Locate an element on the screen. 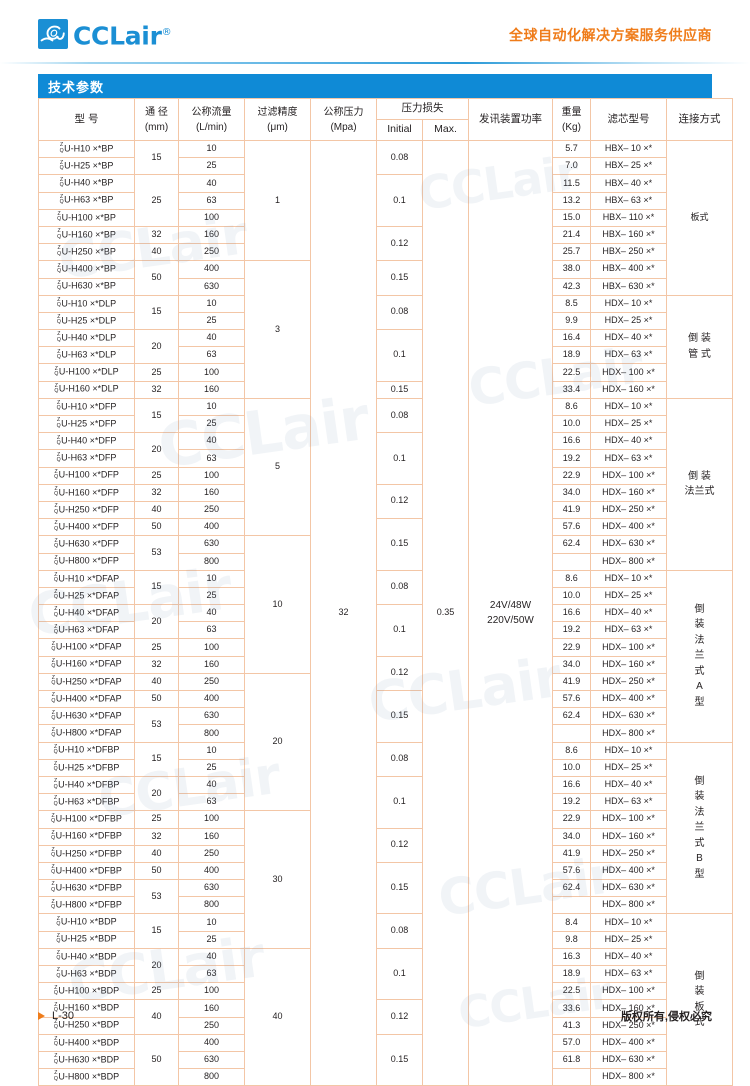  table-row: Z Q U-H160 ×*BDP 40 160 0.12 33.6 HDX– 160 ×* is located at coordinates (385, 1017).